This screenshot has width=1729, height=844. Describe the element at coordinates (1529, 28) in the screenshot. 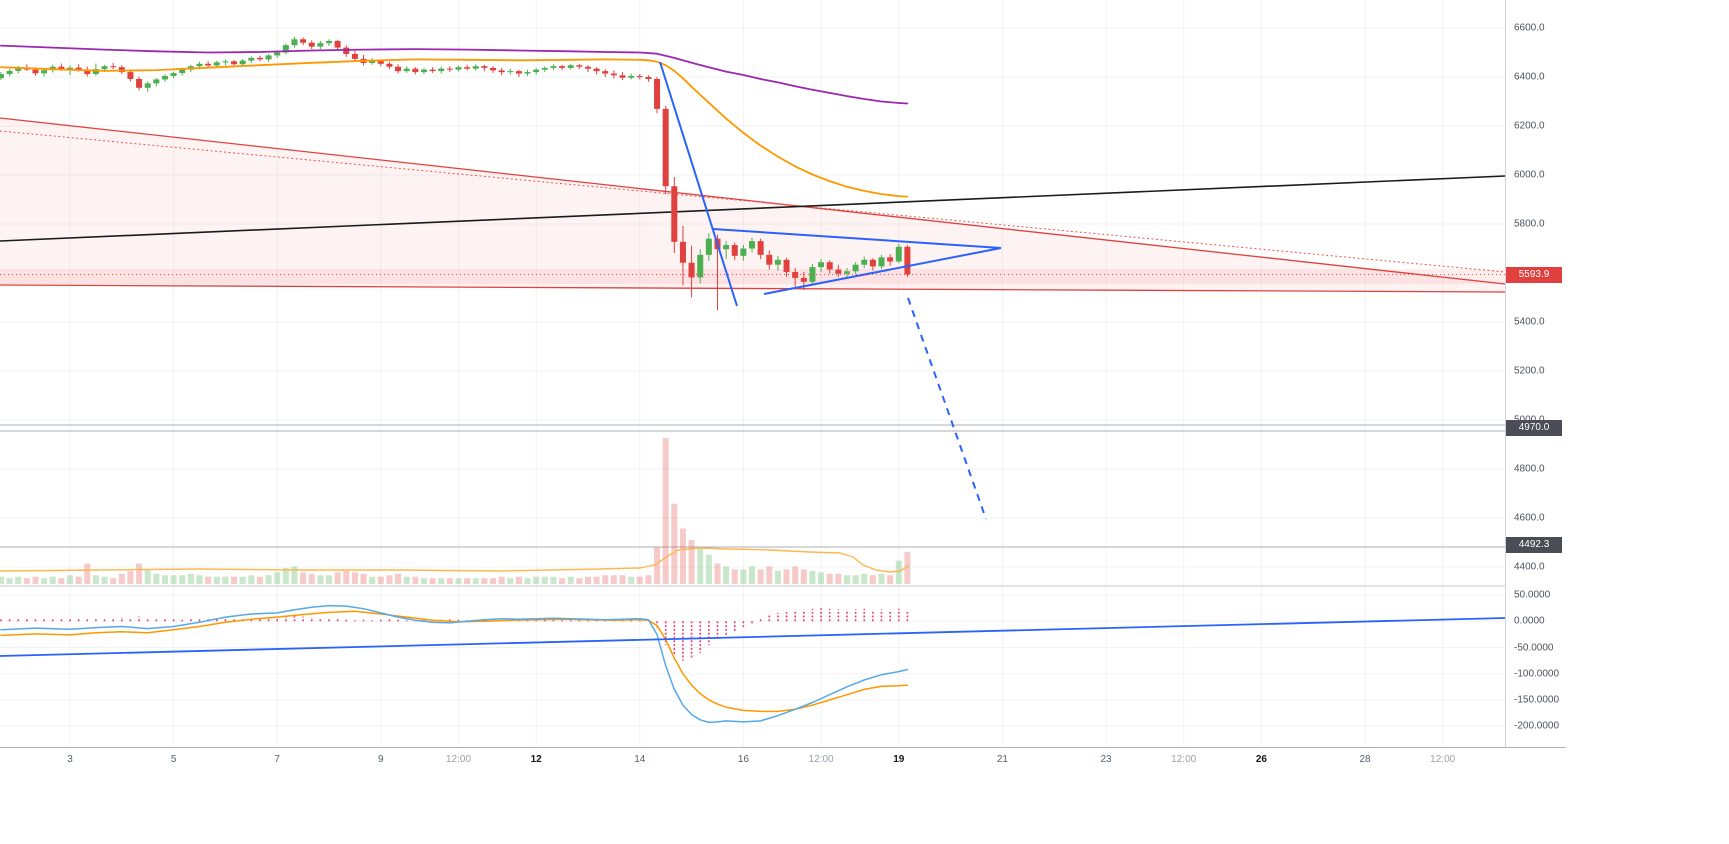

I see `price-axis-label: 6600.0` at that location.